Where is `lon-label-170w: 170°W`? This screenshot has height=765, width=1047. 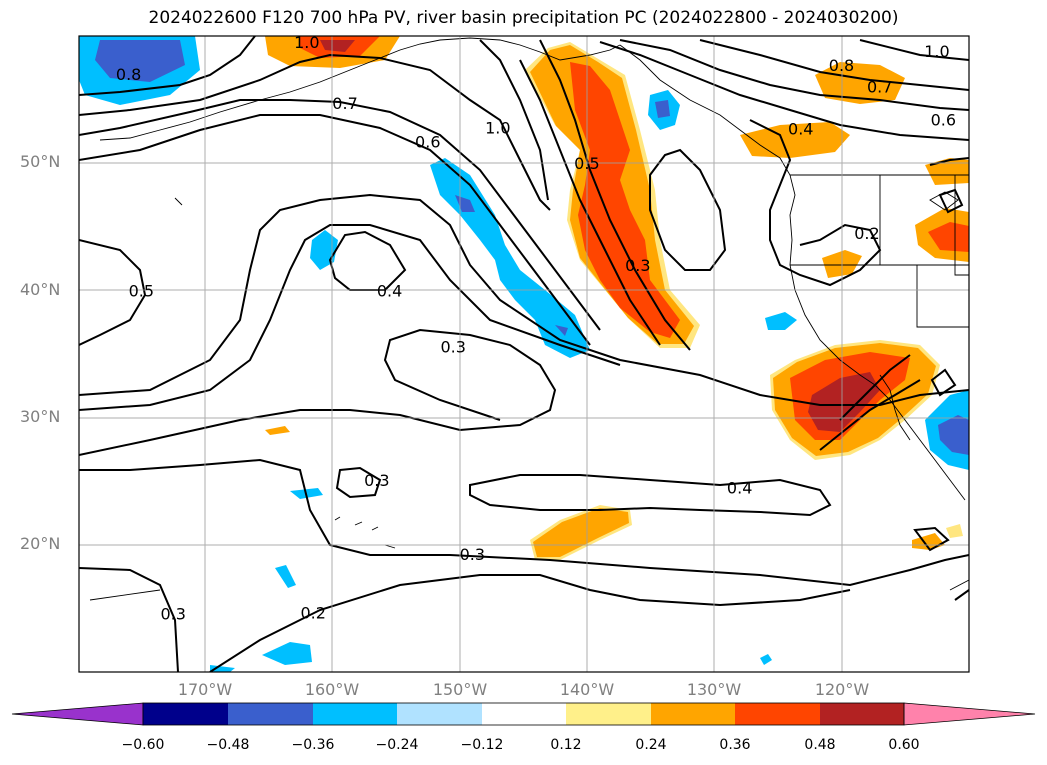 lon-label-170w: 170°W is located at coordinates (205, 689).